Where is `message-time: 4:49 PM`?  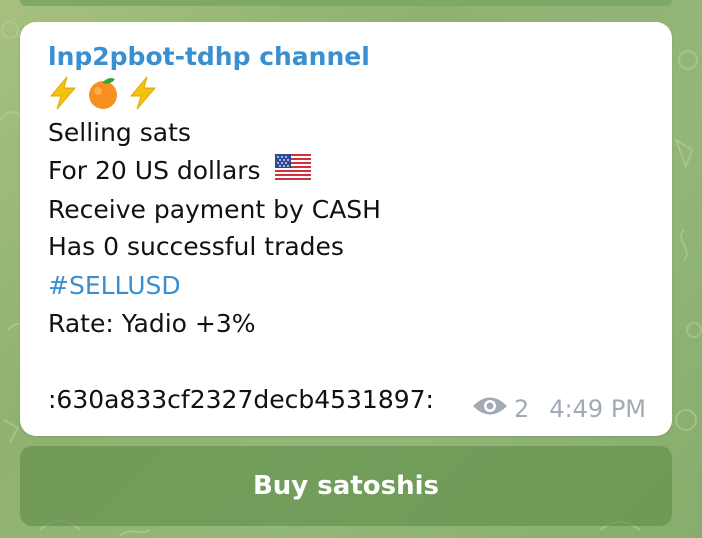
message-time: 4:49 PM is located at coordinates (597, 409).